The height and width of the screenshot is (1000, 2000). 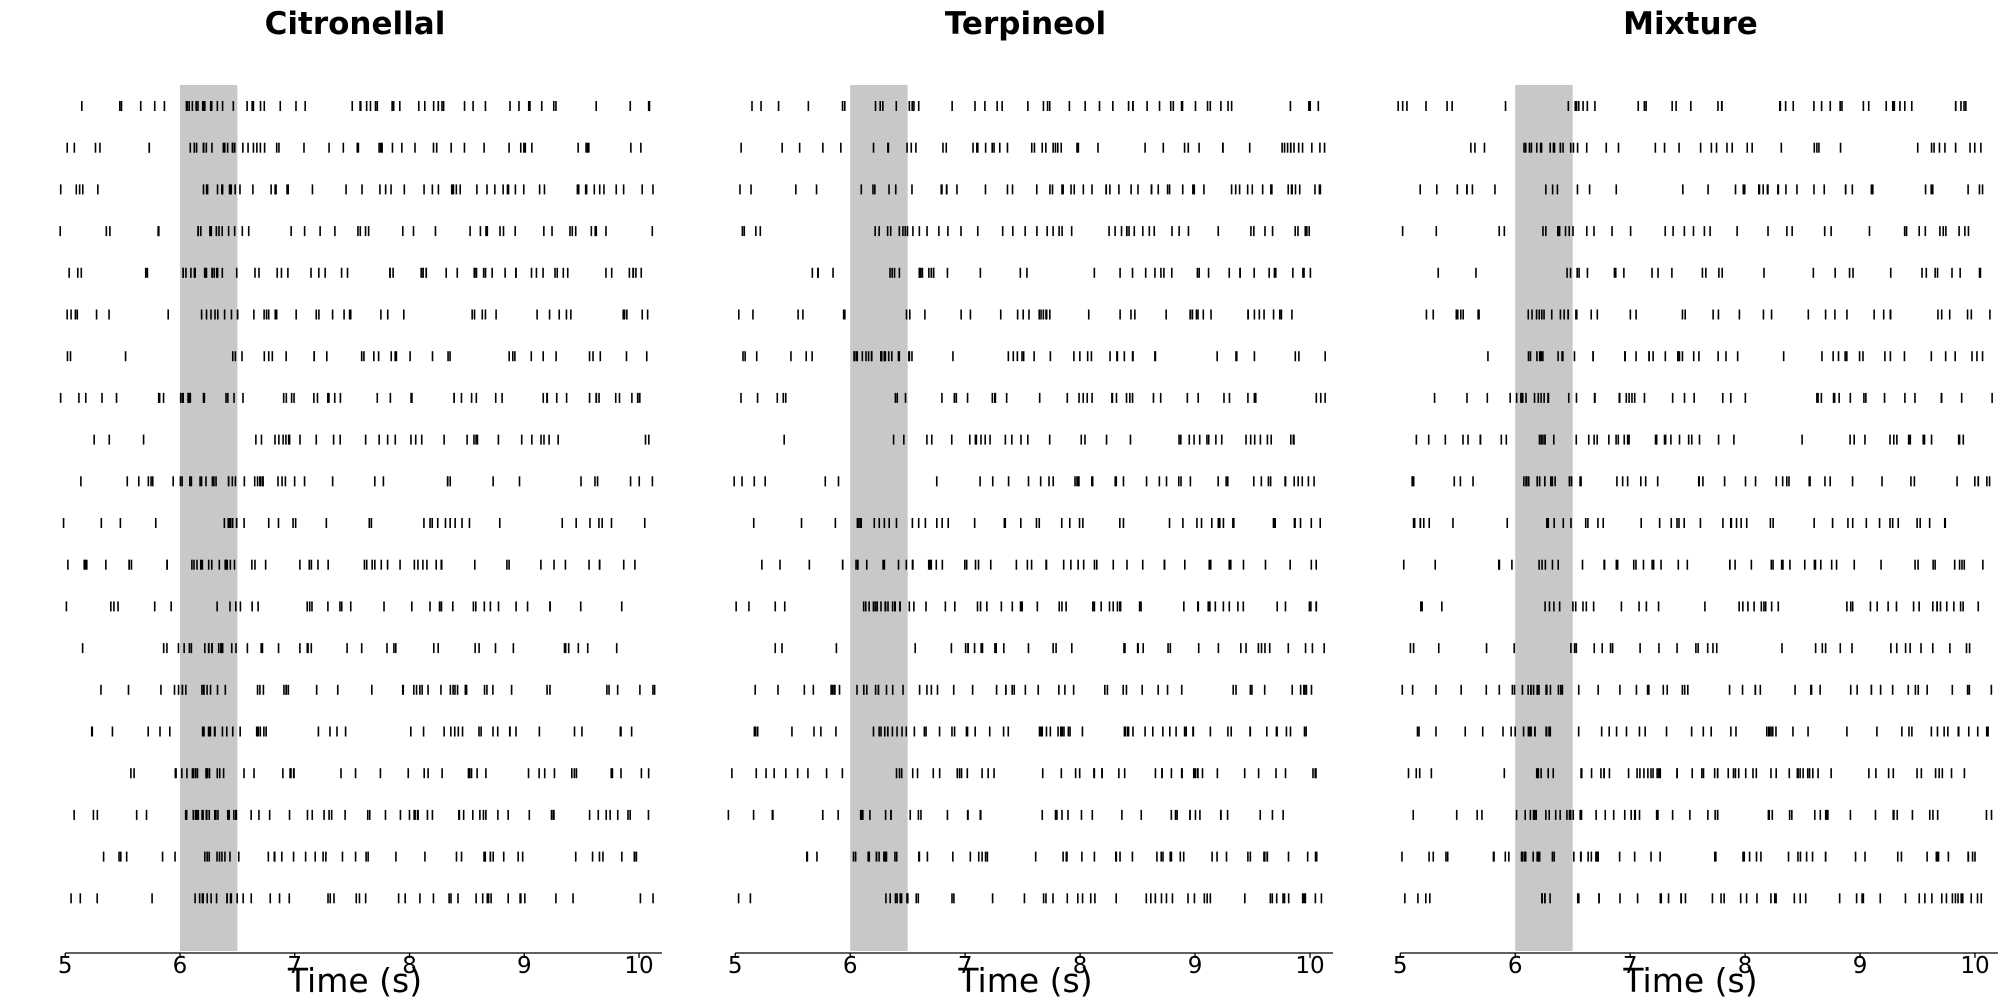 I want to click on panel-title: Terpineol, so click(x=1025, y=24).